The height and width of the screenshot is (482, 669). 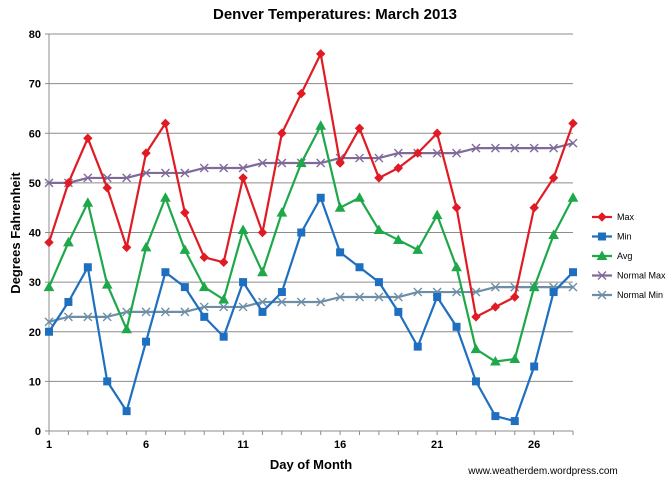 What do you see at coordinates (15, 233) in the screenshot?
I see `y-axis-title: Degrees Fahrenheit` at bounding box center [15, 233].